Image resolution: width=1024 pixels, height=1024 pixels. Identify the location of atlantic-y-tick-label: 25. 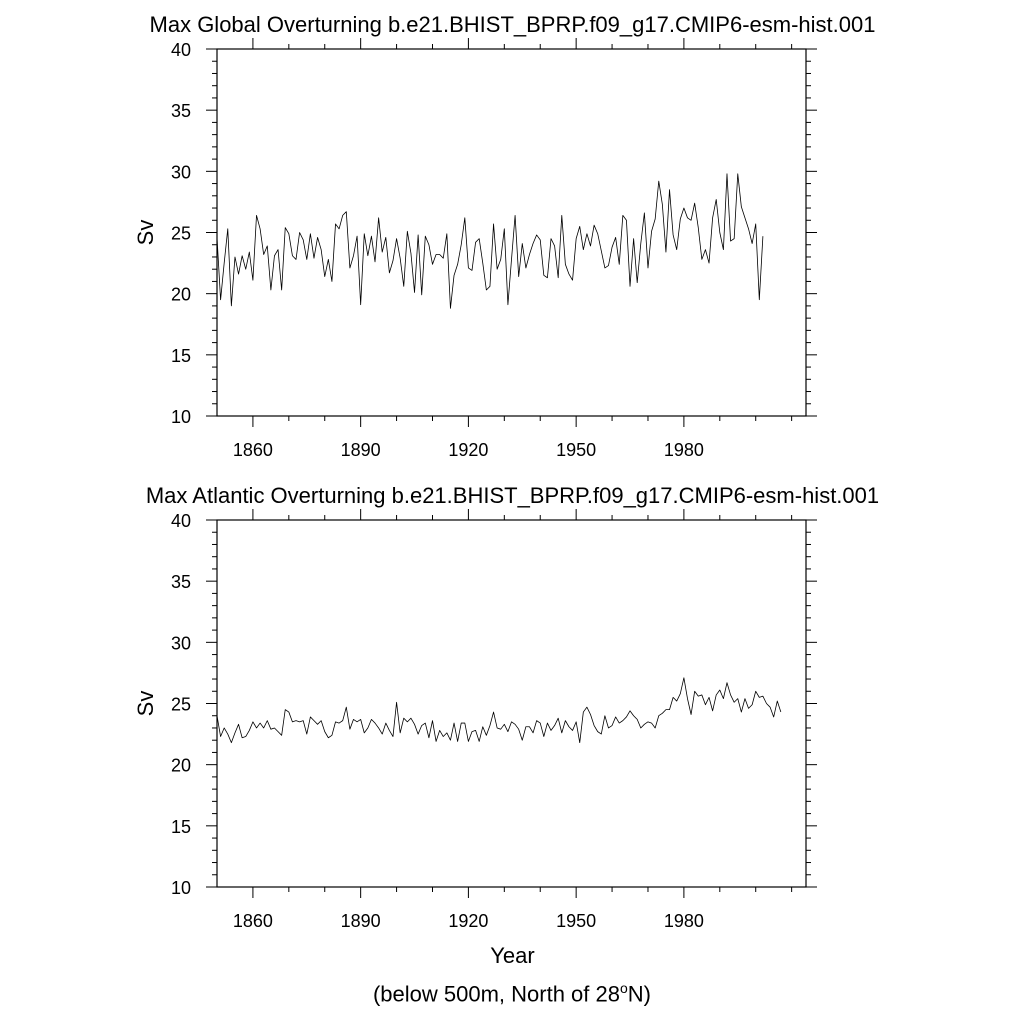
(181, 705).